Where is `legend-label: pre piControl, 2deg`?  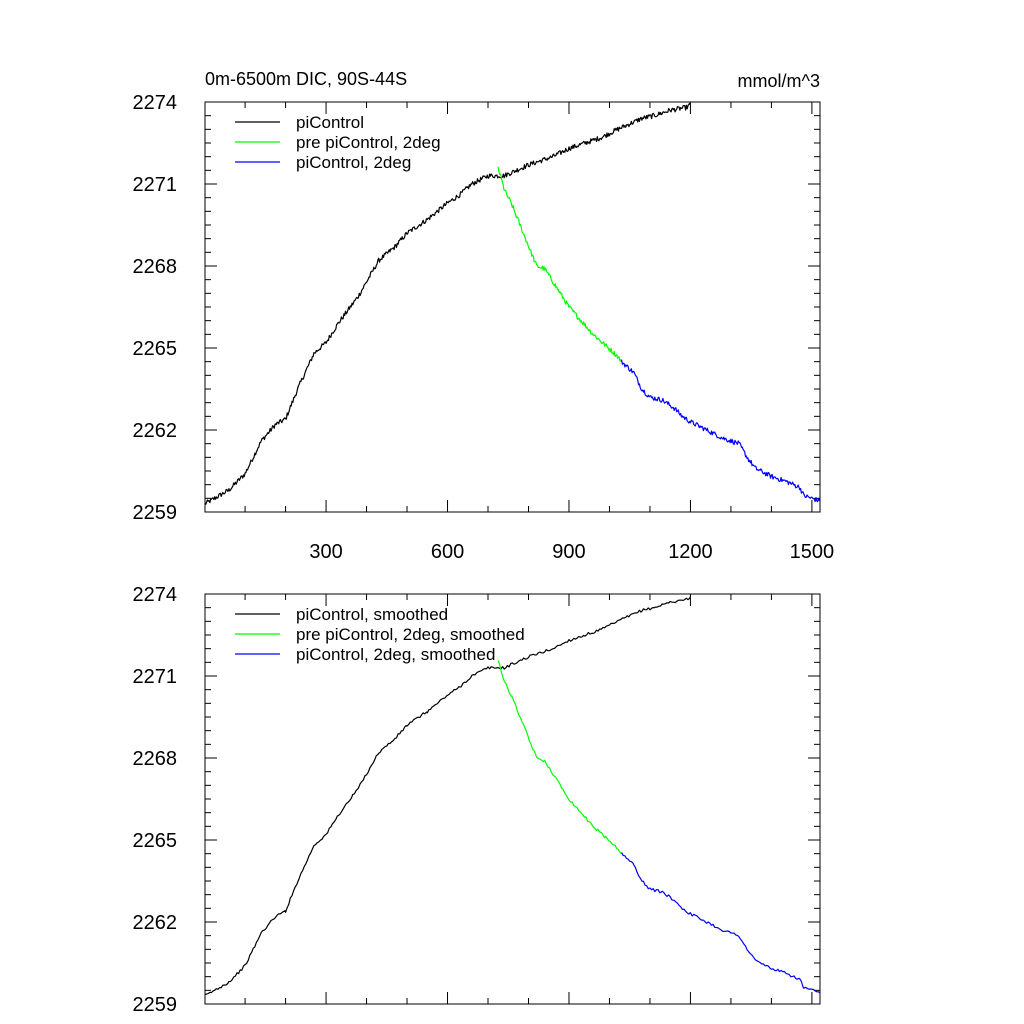
legend-label: pre piControl, 2deg is located at coordinates (368, 142).